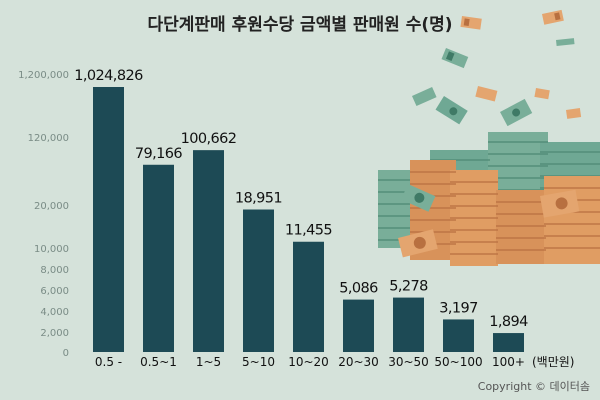 This screenshot has width=600, height=400. Describe the element at coordinates (299, 24) in the screenshot. I see `chart-title: 다단계판매 후원수당 금액별 판매원 수(명)` at that location.